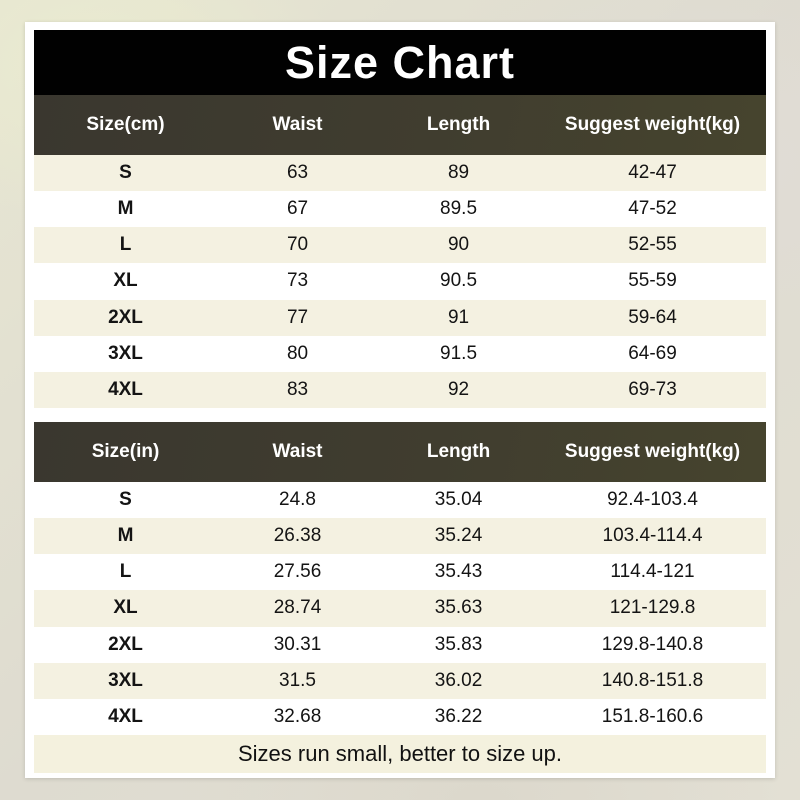 The height and width of the screenshot is (800, 800). I want to click on value-cell: 64-69, so click(652, 353).